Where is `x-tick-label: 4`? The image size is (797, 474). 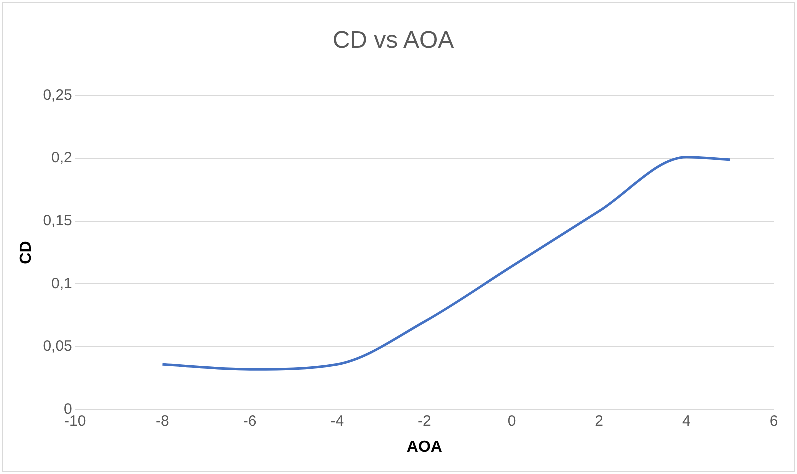 x-tick-label: 4 is located at coordinates (686, 421).